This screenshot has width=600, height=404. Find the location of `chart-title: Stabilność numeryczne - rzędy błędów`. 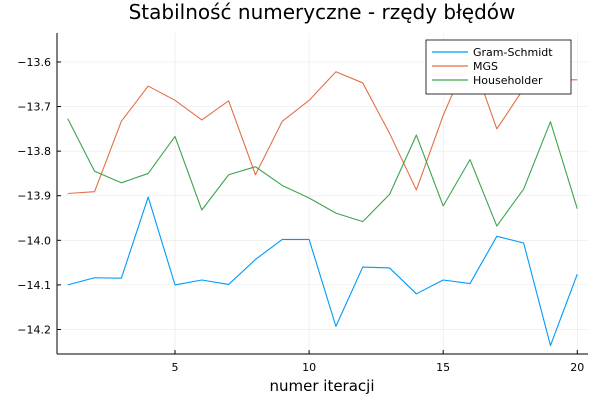

chart-title: Stabilność numeryczne - rzędy błędów is located at coordinates (322, 12).